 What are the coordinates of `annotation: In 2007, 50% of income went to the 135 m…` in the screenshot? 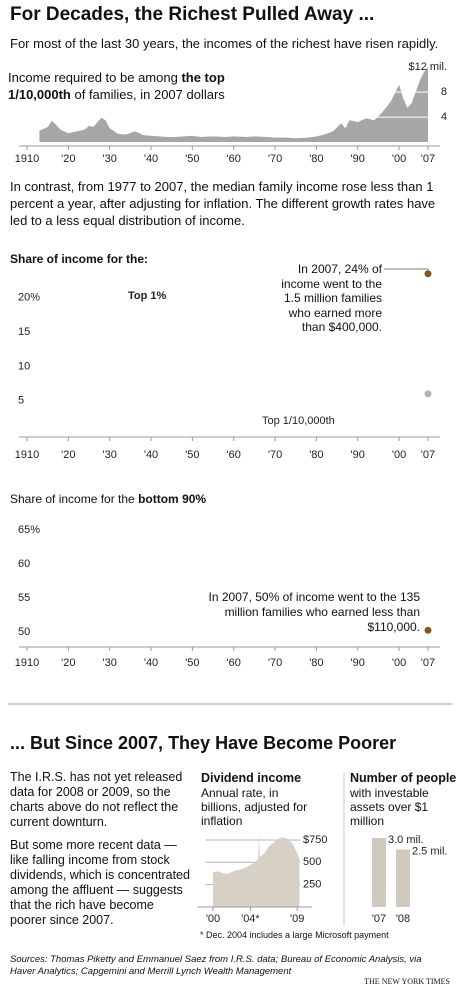 It's located at (314, 612).